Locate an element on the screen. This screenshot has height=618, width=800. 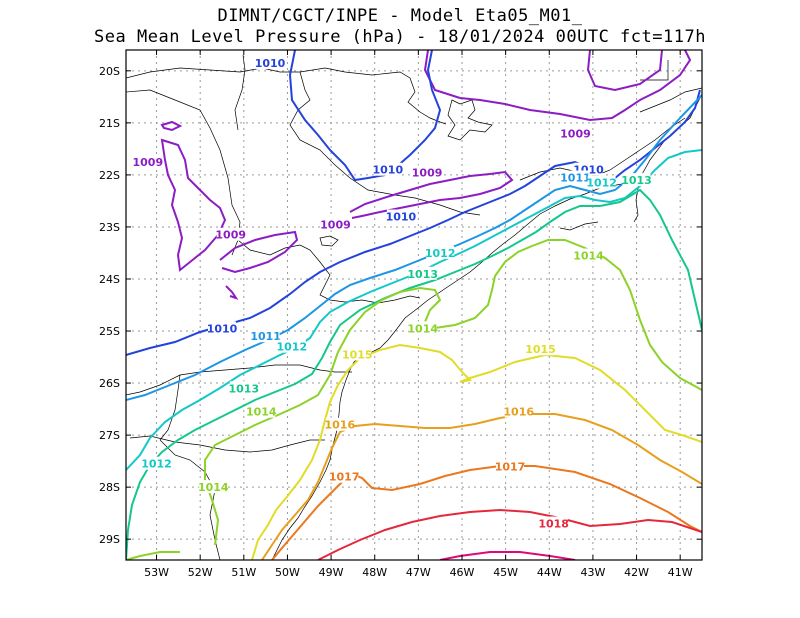
isobar-1014-b is located at coordinates (153, 555).